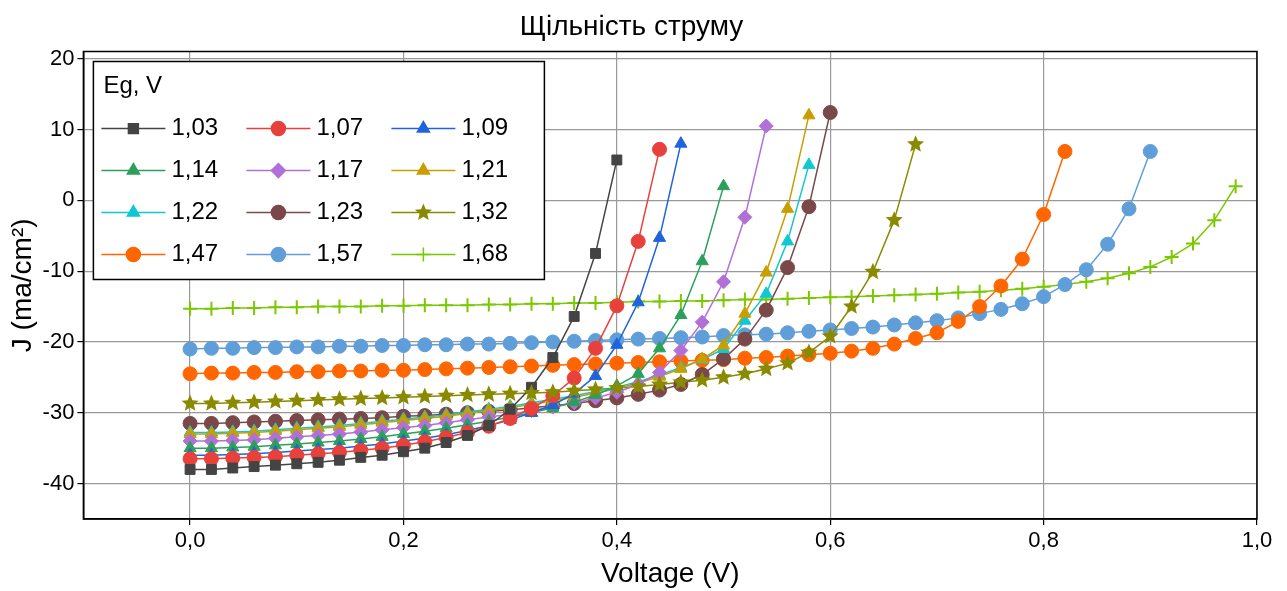 The image size is (1287, 591). Describe the element at coordinates (195, 211) in the screenshot. I see `legend-label: 1,22` at that location.